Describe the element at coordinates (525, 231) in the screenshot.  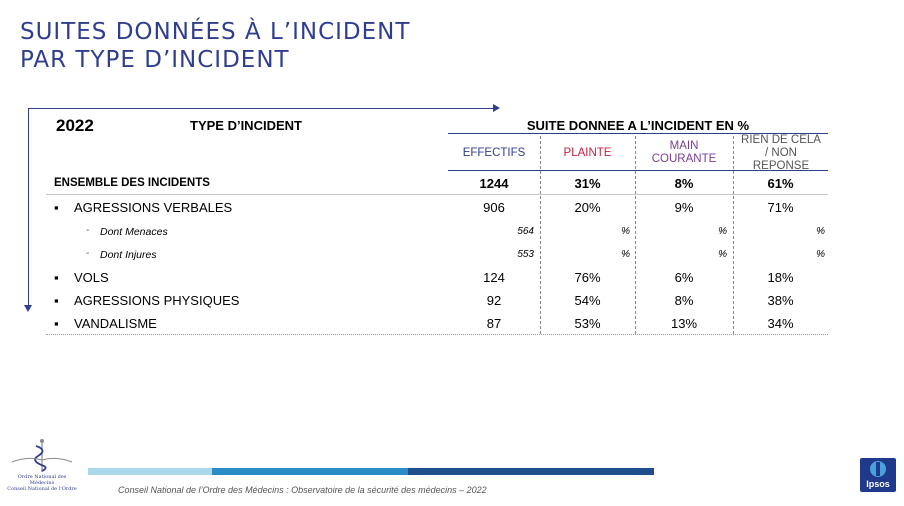
I see `cell-effectifs: 564` at that location.